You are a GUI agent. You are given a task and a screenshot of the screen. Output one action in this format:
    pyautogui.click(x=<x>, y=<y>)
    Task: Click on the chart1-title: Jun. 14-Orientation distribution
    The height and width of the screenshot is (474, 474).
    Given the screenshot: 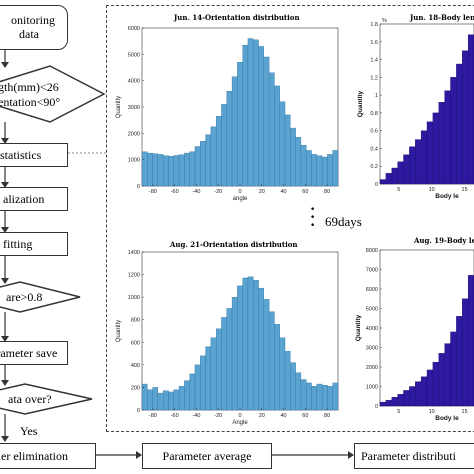 What is the action you would take?
    pyautogui.click(x=237, y=17)
    